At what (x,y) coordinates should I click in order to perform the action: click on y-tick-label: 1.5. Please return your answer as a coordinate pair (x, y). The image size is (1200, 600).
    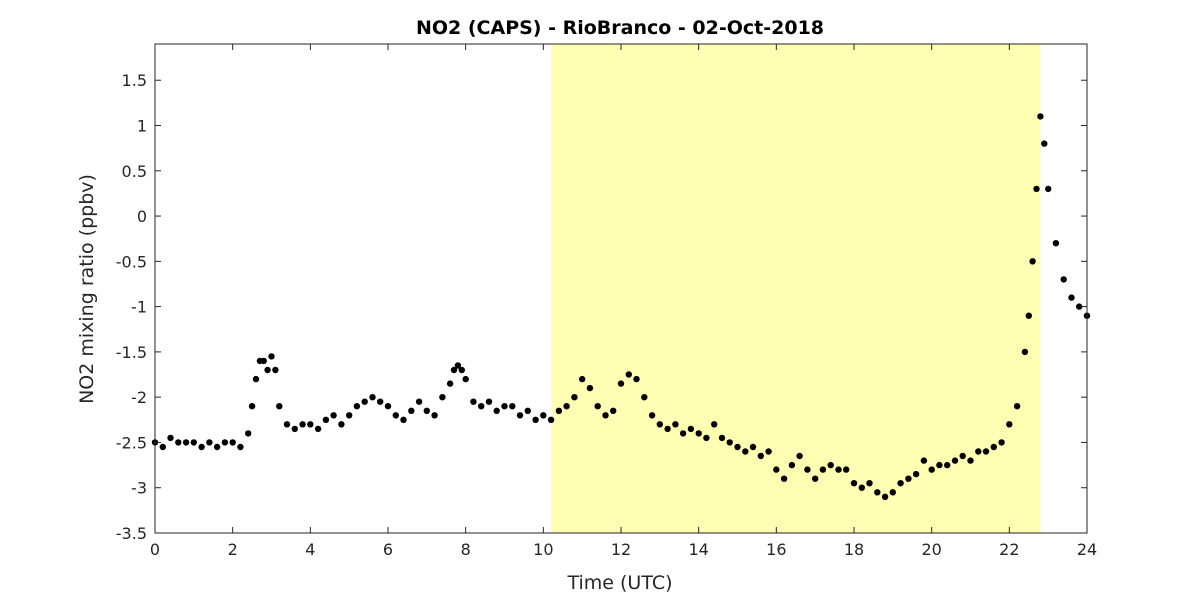
    Looking at the image, I should click on (134, 80).